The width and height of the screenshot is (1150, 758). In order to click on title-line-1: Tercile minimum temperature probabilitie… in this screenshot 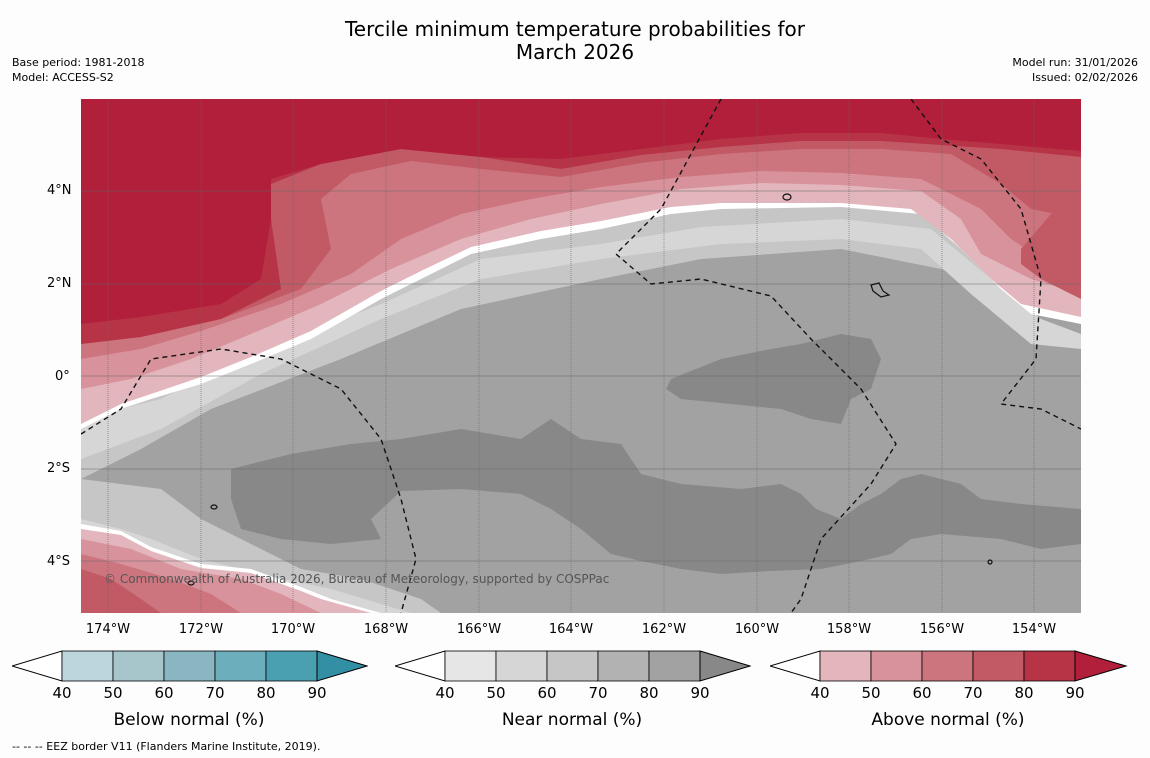, I will do `click(575, 29)`.